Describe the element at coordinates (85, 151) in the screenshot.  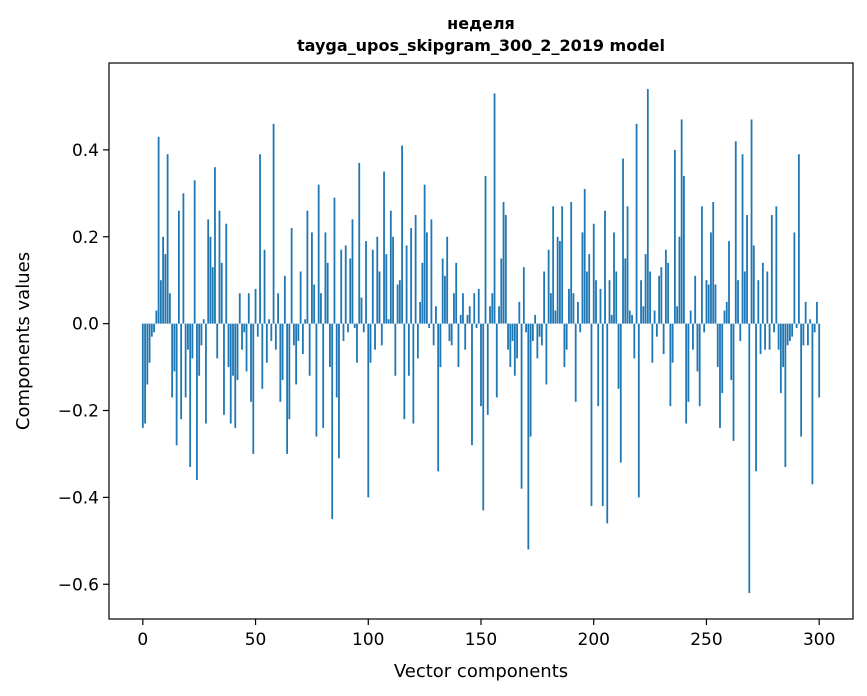
I see `y-tick-label: 0.4` at that location.